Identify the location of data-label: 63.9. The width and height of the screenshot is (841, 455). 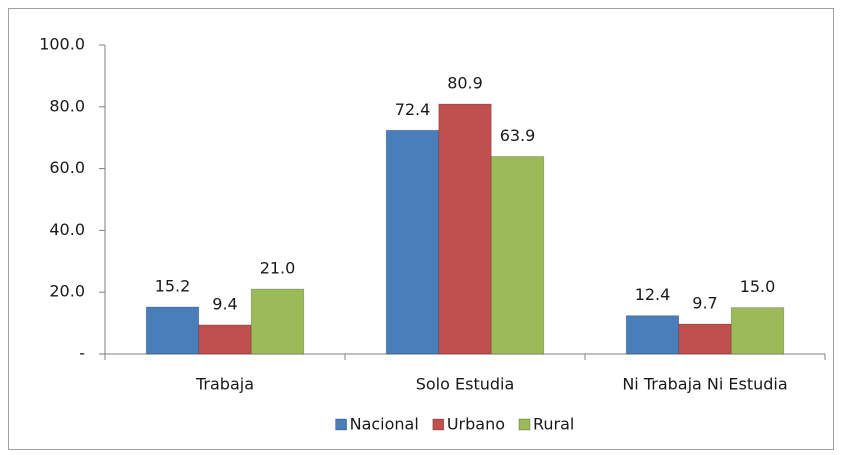
(518, 135).